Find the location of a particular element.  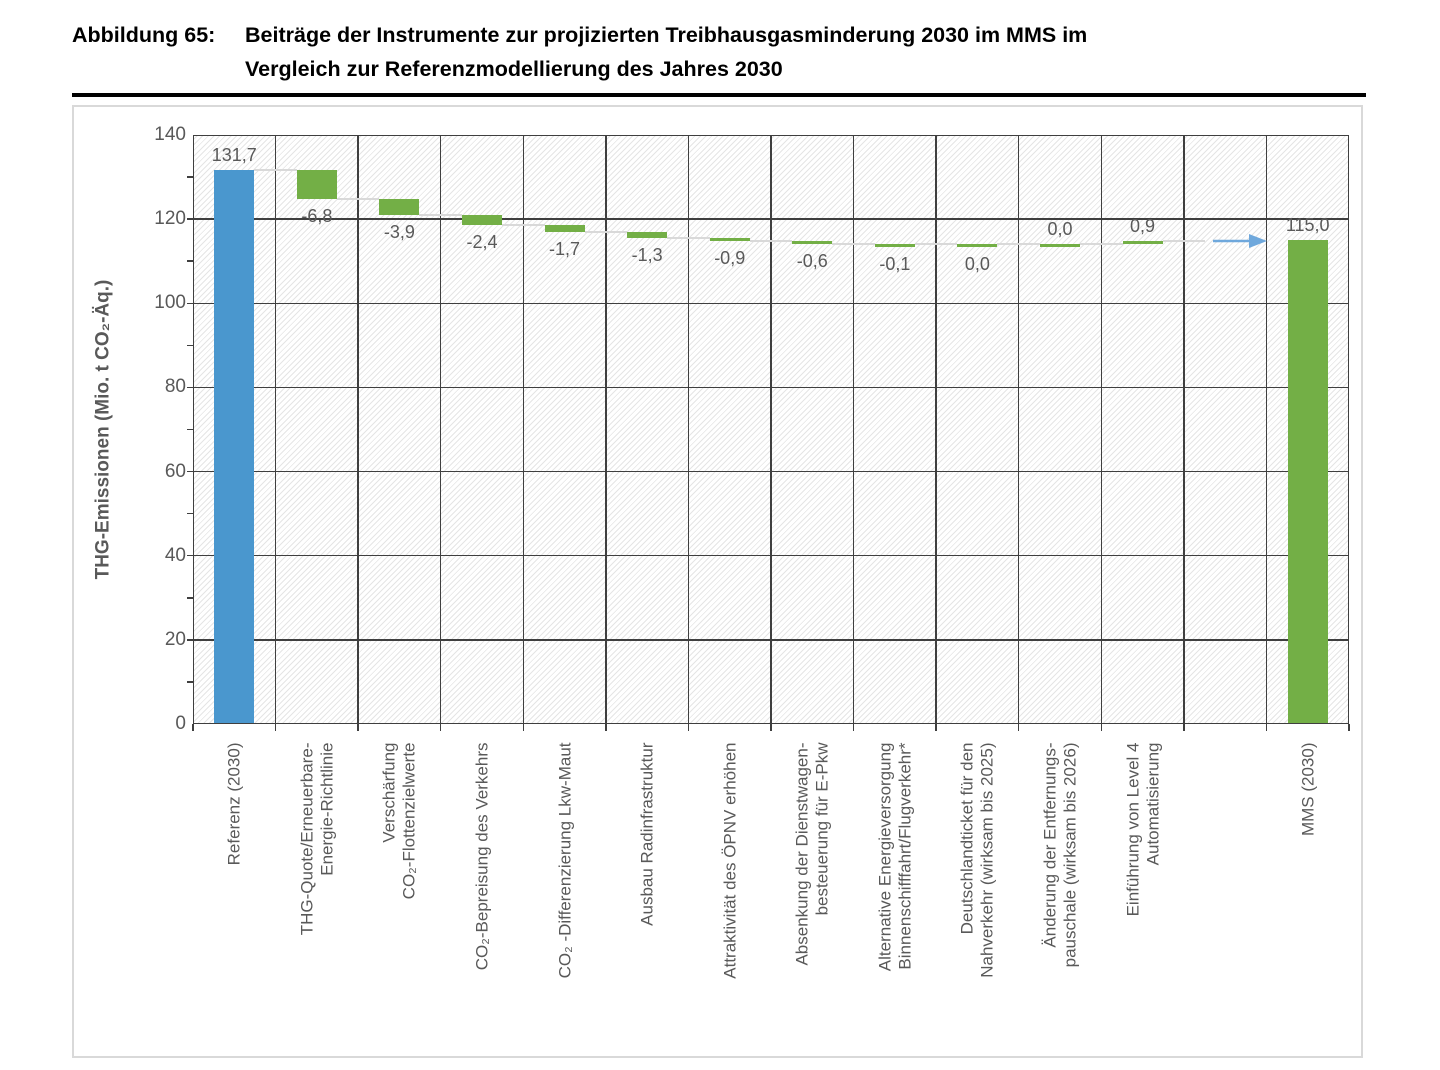

value-label-5: -1,3 is located at coordinates (647, 254).